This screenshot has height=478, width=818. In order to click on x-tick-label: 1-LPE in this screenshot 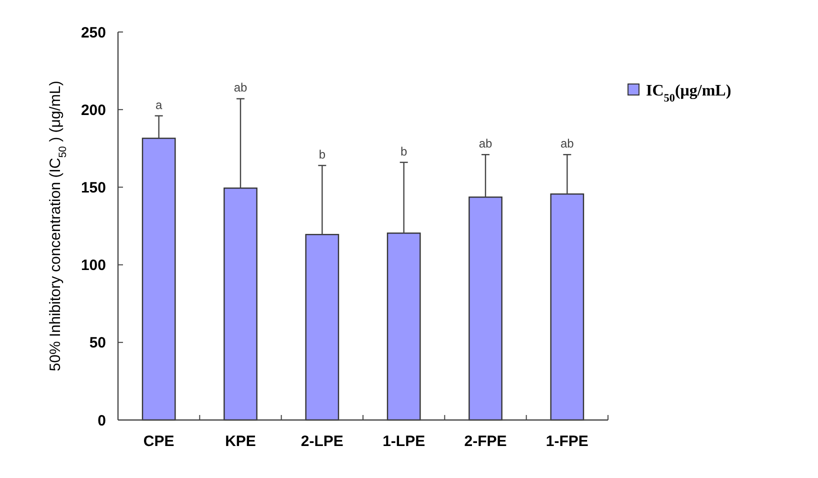, I will do `click(404, 441)`.